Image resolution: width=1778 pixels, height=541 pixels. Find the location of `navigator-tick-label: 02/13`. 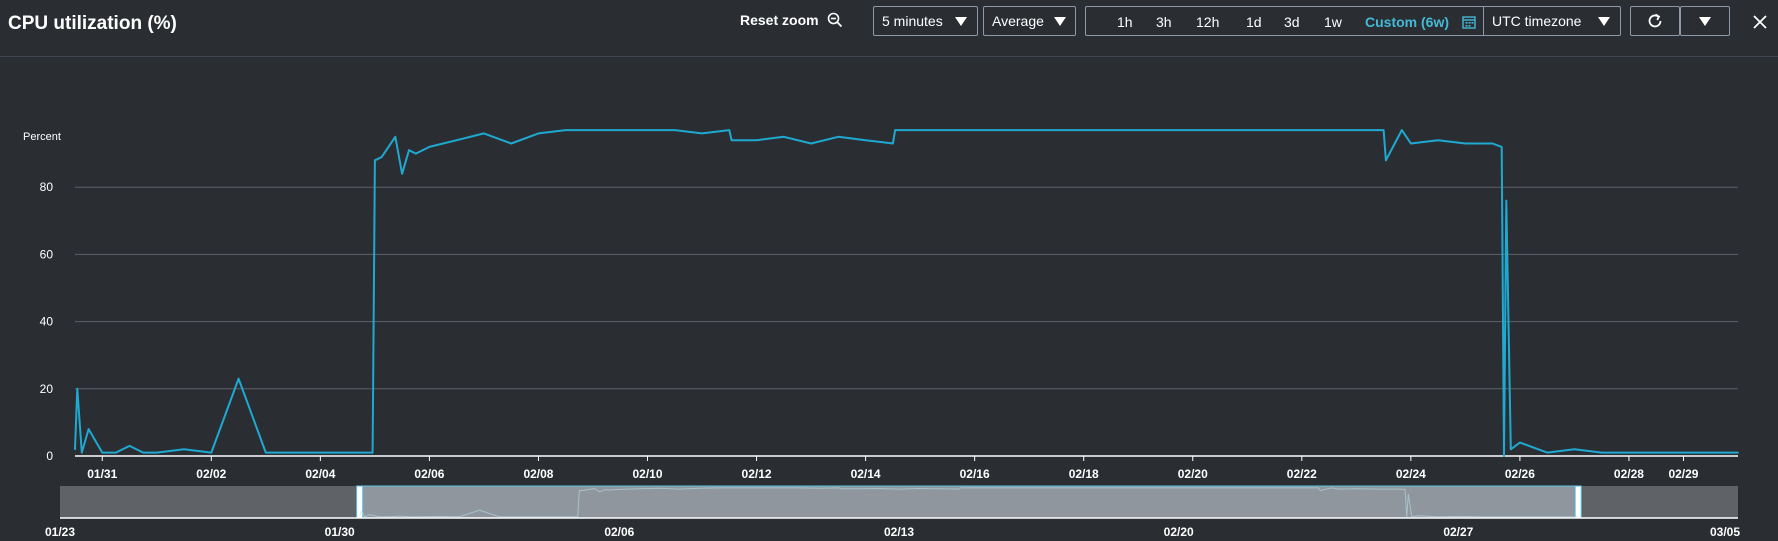

navigator-tick-label: 02/13 is located at coordinates (899, 532).